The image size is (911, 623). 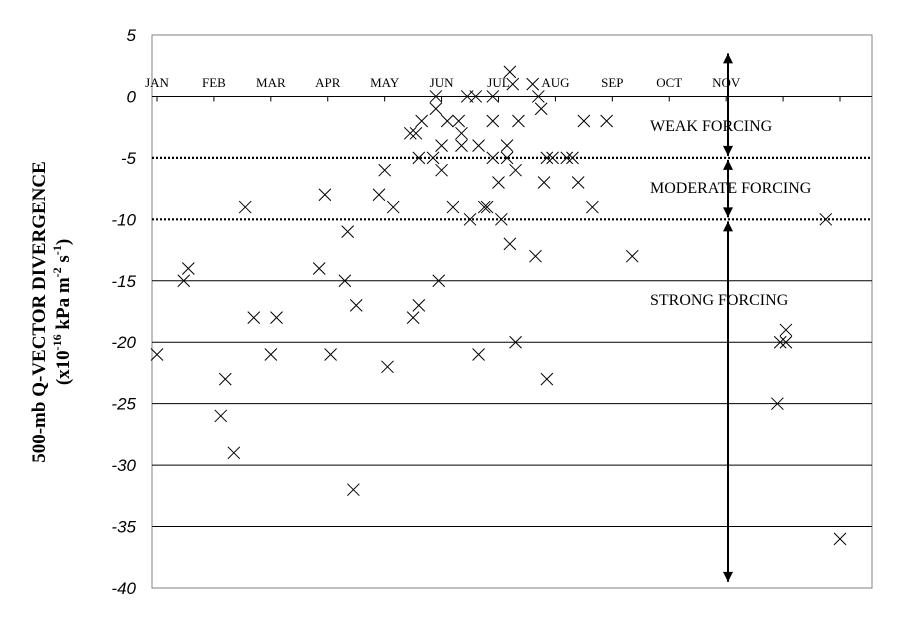 What do you see at coordinates (711, 126) in the screenshot?
I see `region-label: WEAK FORCING` at bounding box center [711, 126].